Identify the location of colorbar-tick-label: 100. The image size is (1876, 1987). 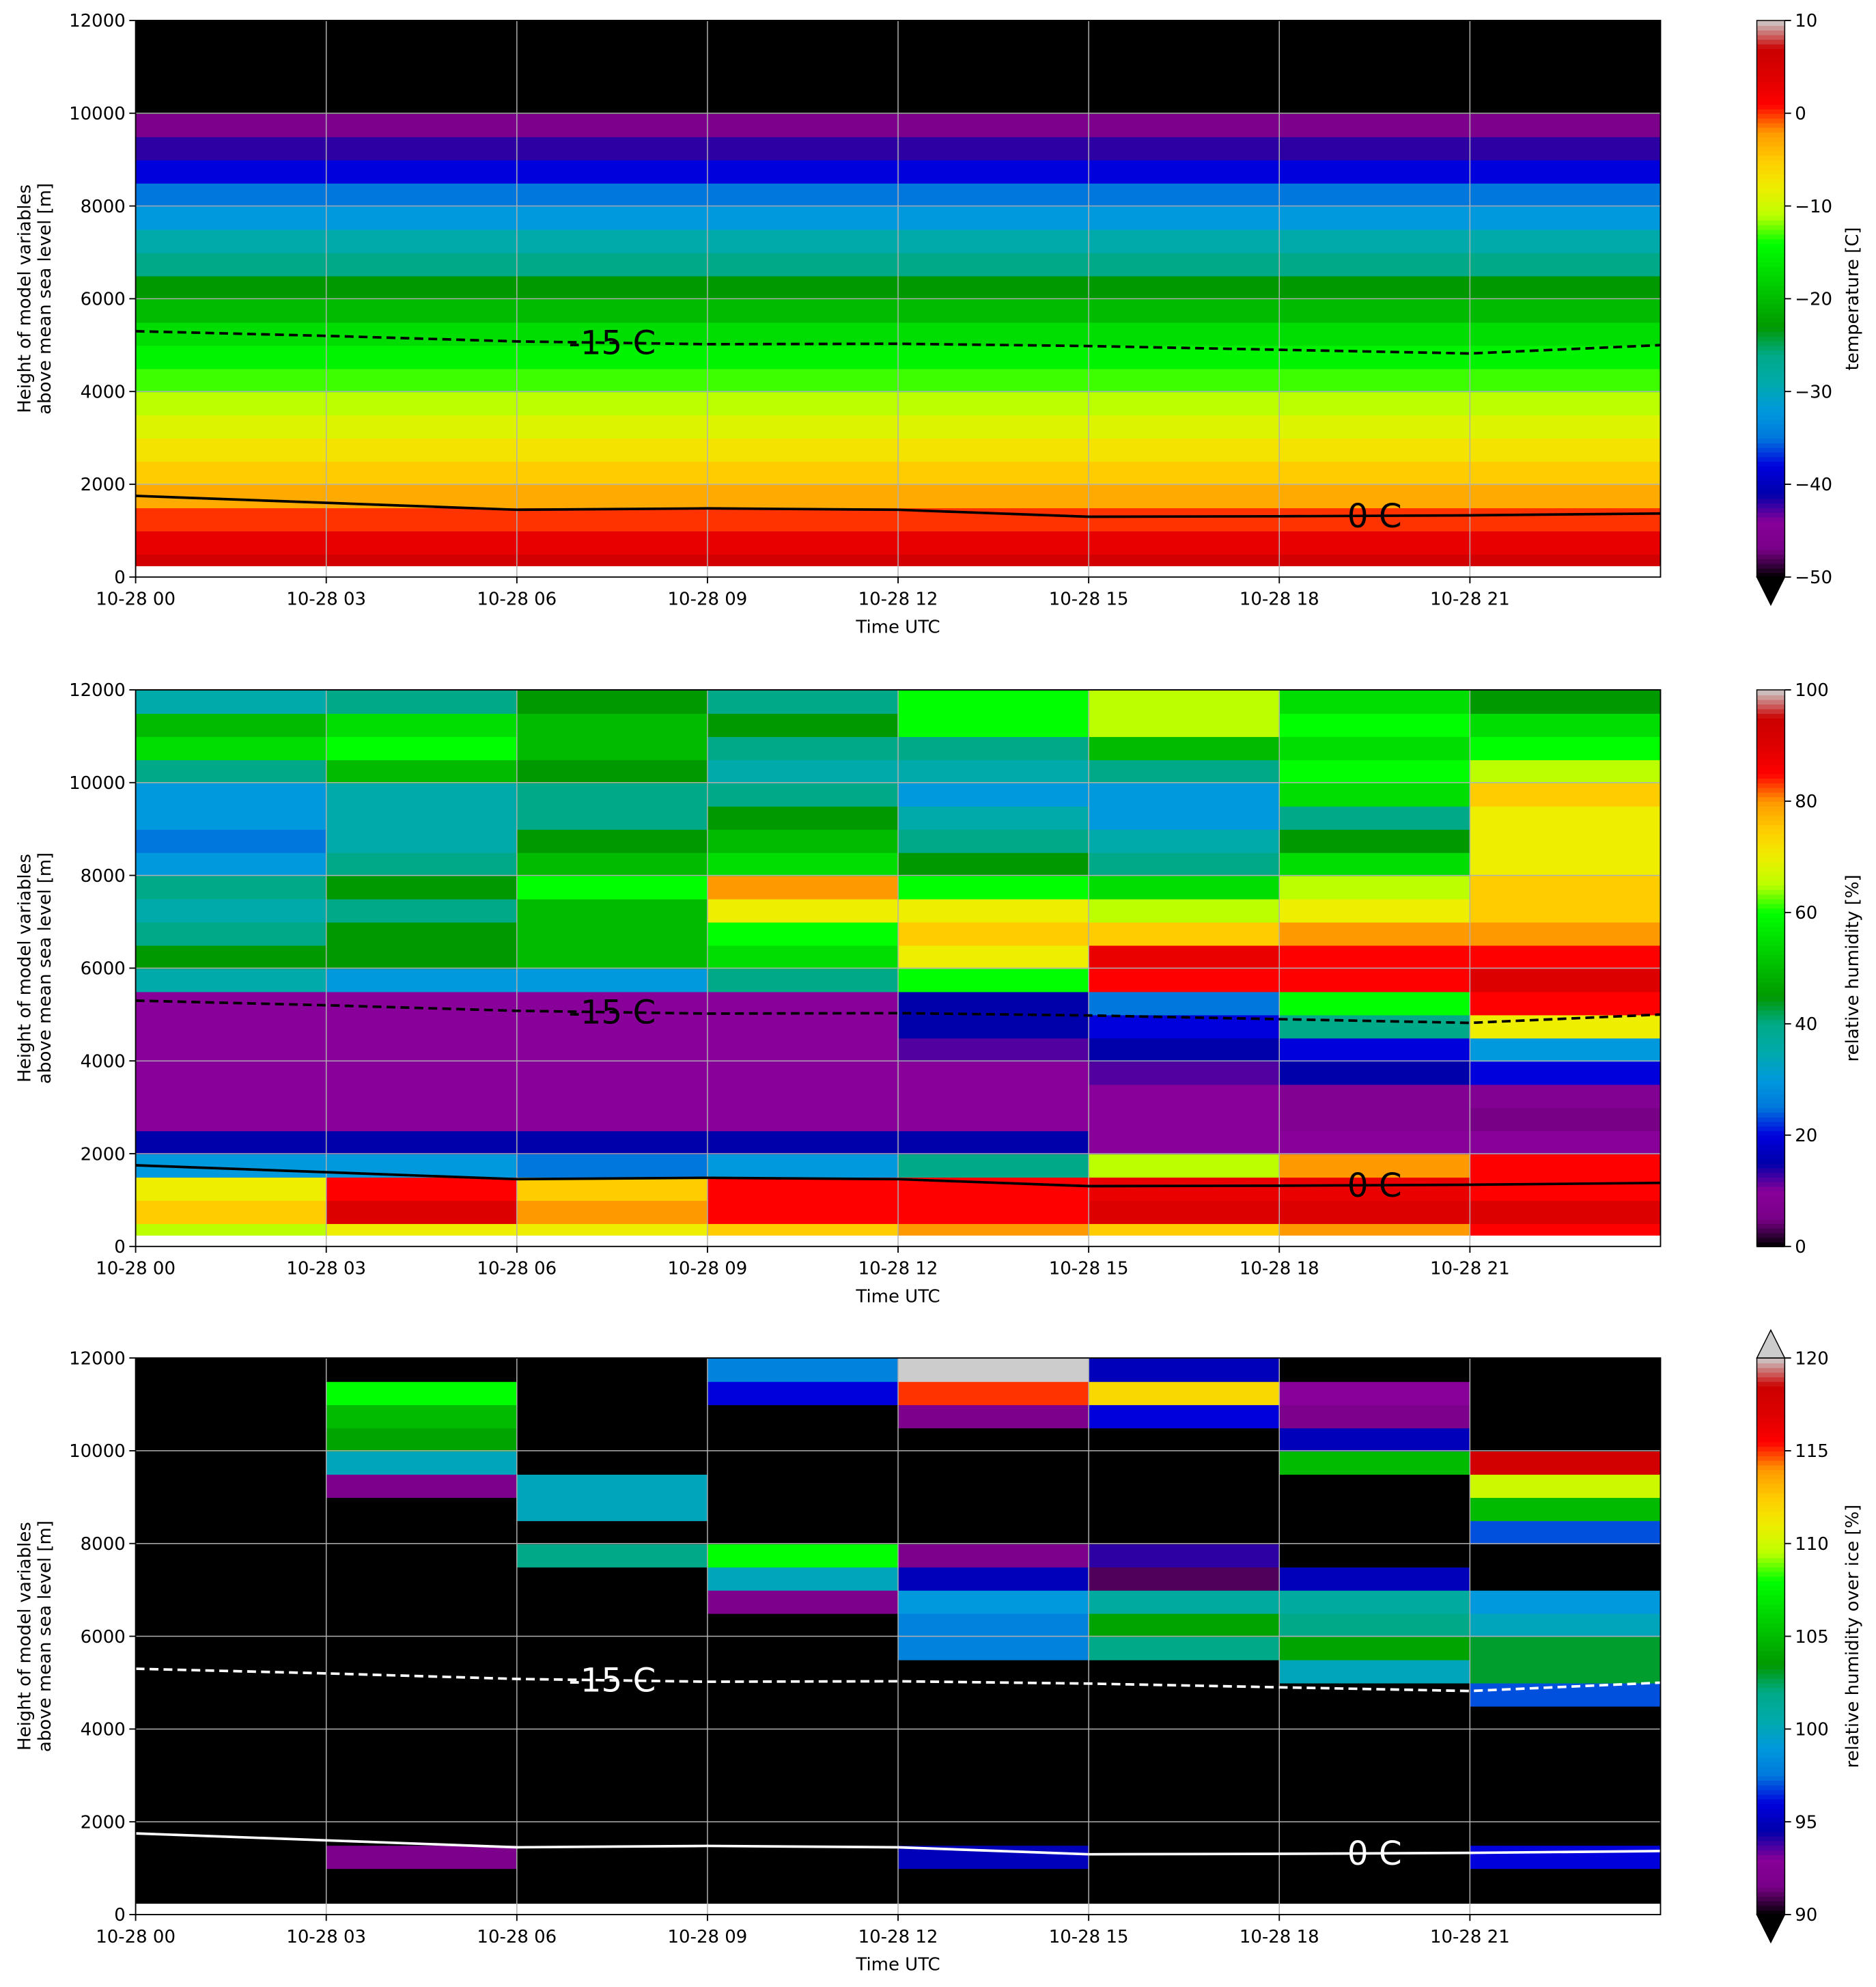
(1812, 690).